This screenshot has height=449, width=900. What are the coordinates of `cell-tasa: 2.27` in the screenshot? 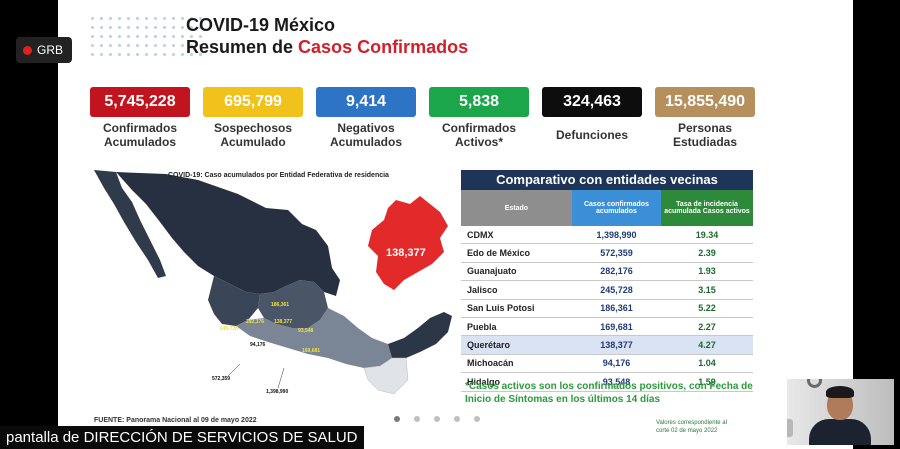 It's located at (707, 327).